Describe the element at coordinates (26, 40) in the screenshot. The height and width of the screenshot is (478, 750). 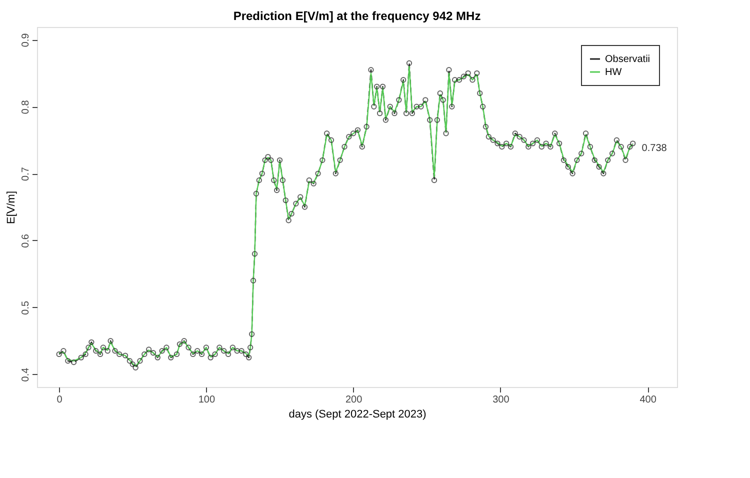
I see `y-tick-label: 0.9` at that location.